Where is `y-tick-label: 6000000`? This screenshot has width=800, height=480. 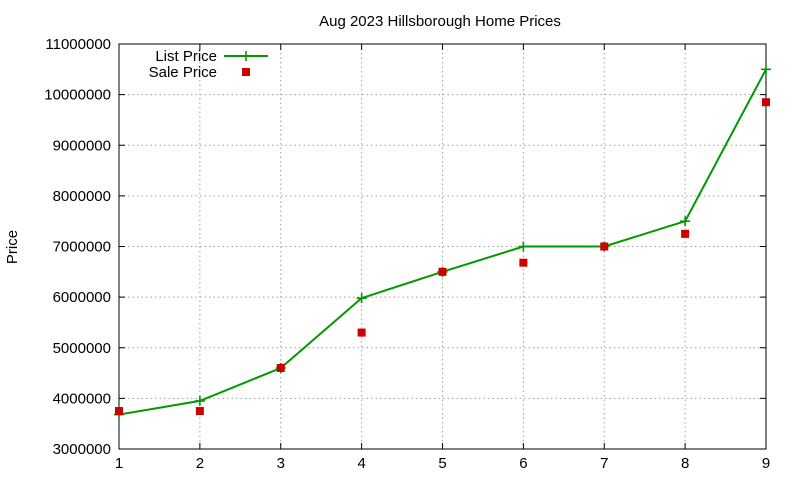
y-tick-label: 6000000 is located at coordinates (82, 297).